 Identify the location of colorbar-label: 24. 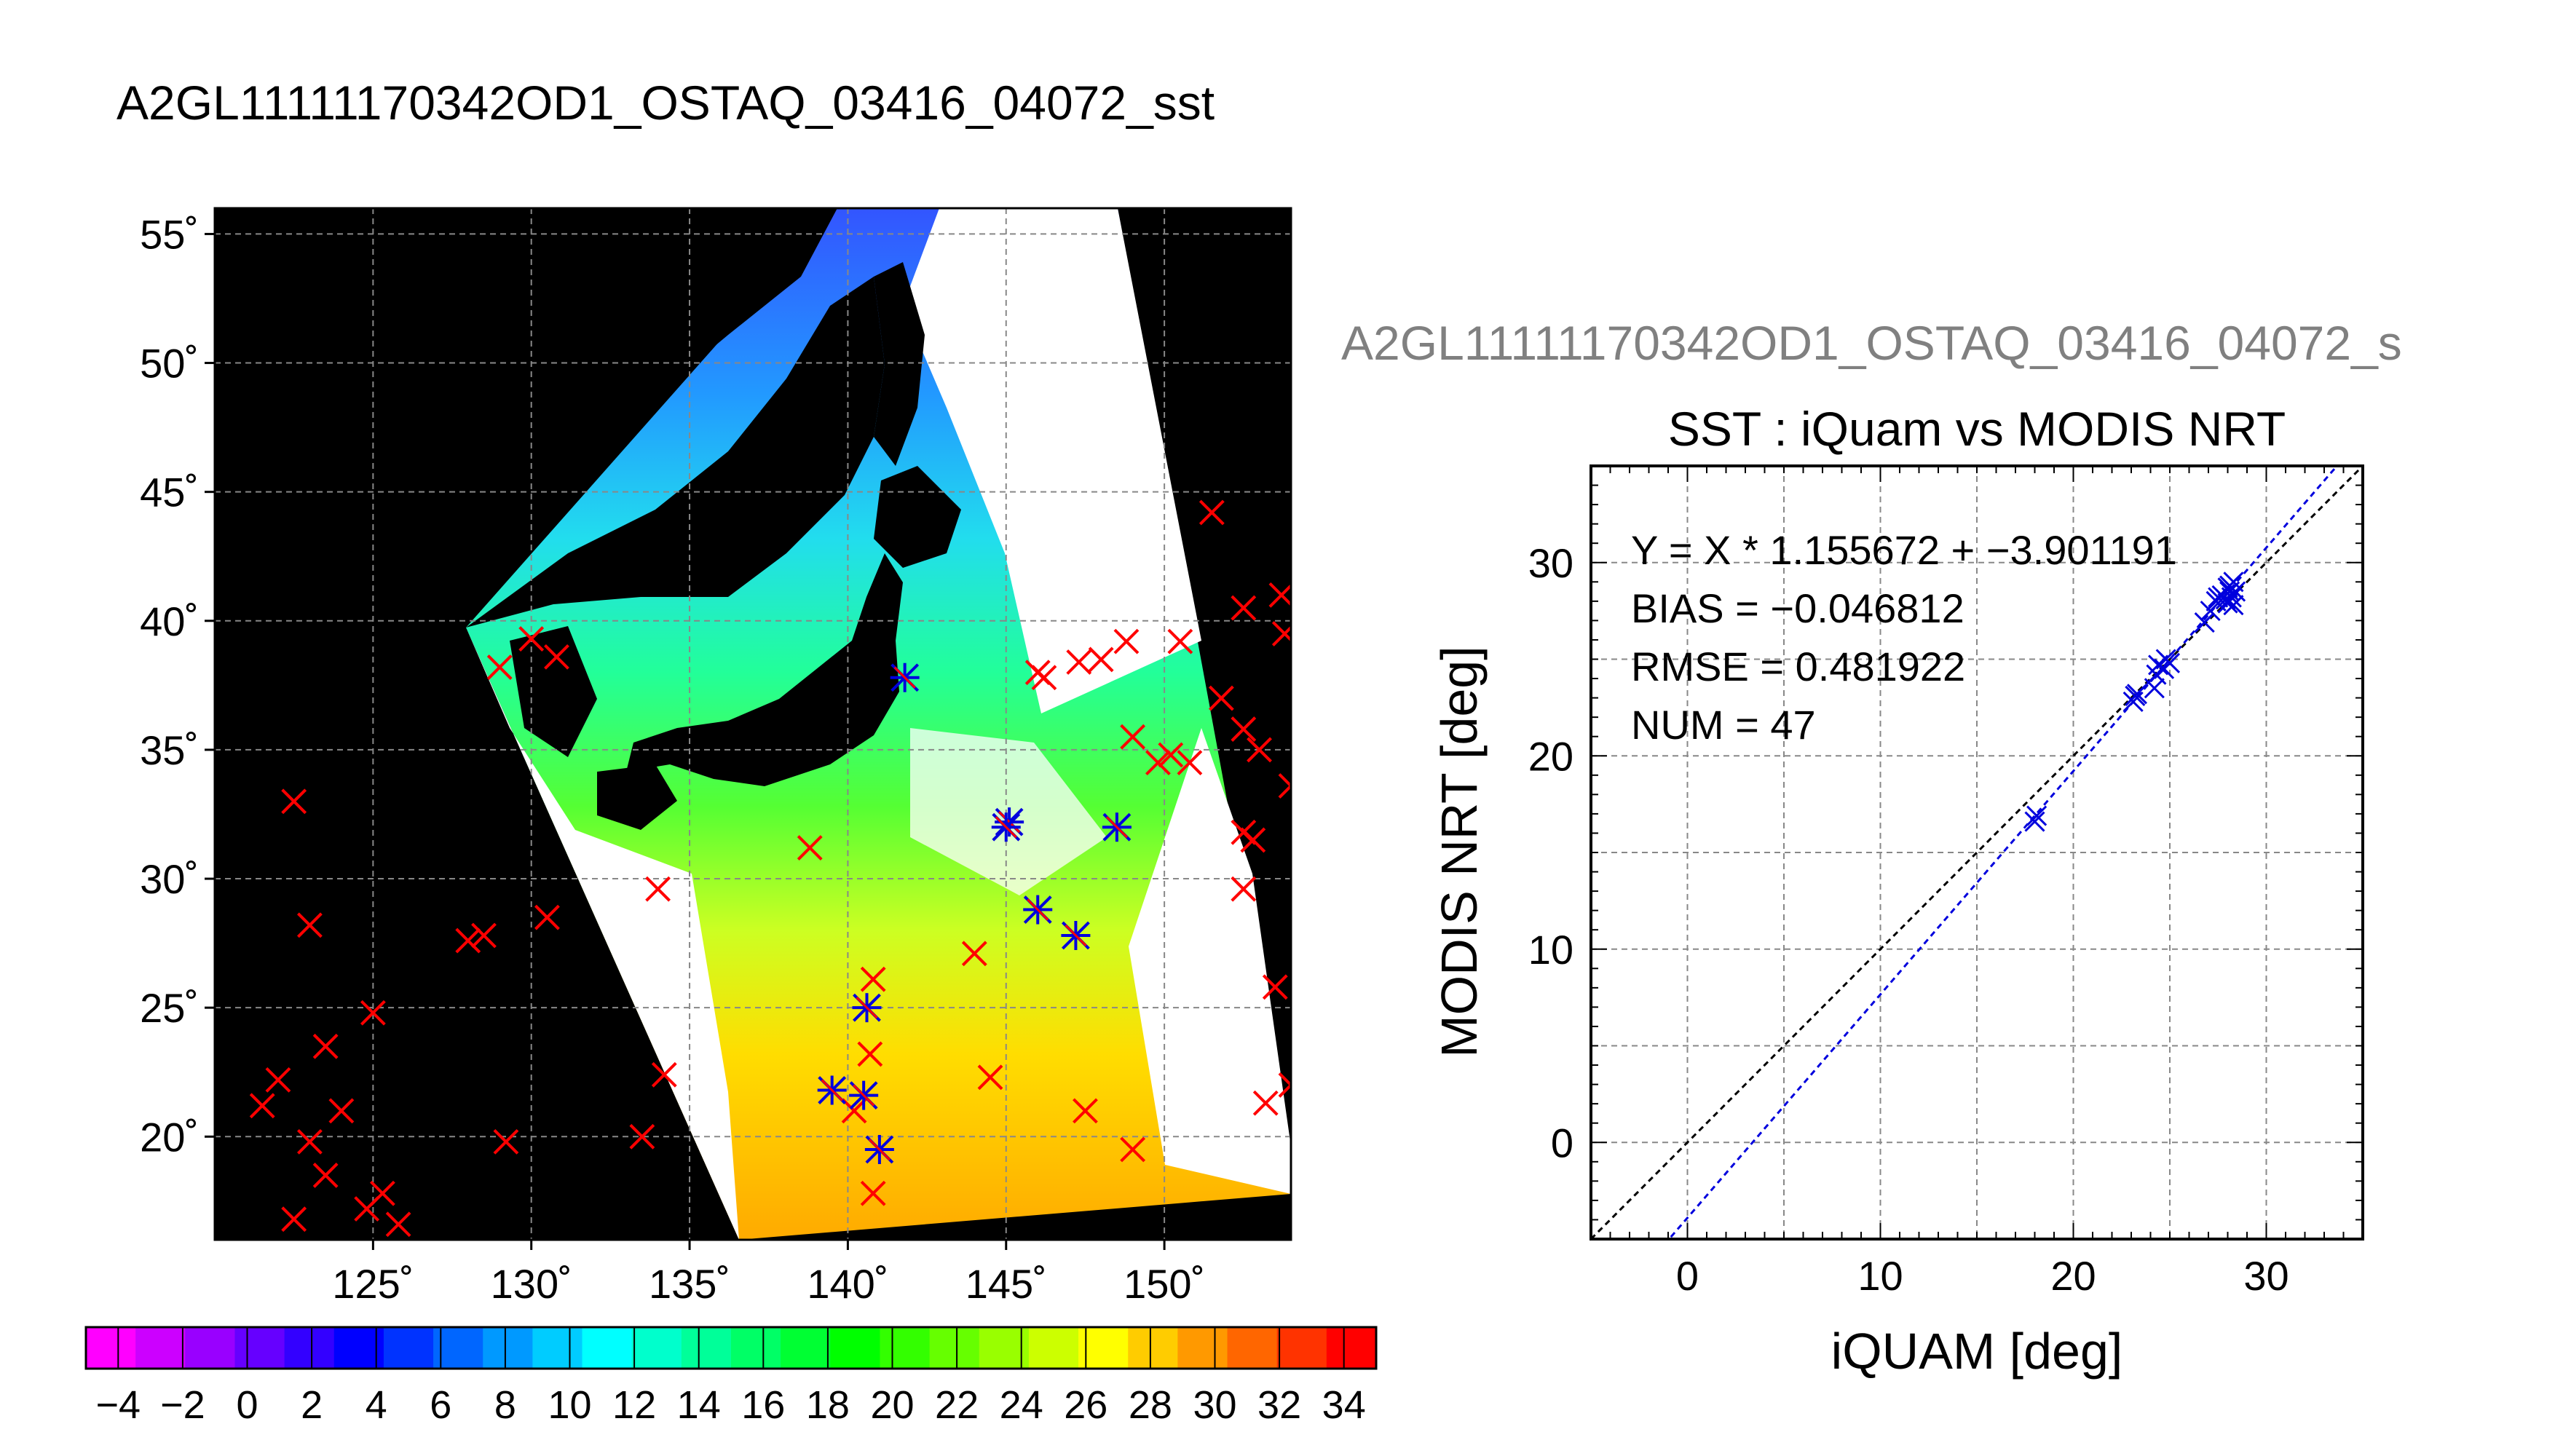
(1021, 1405).